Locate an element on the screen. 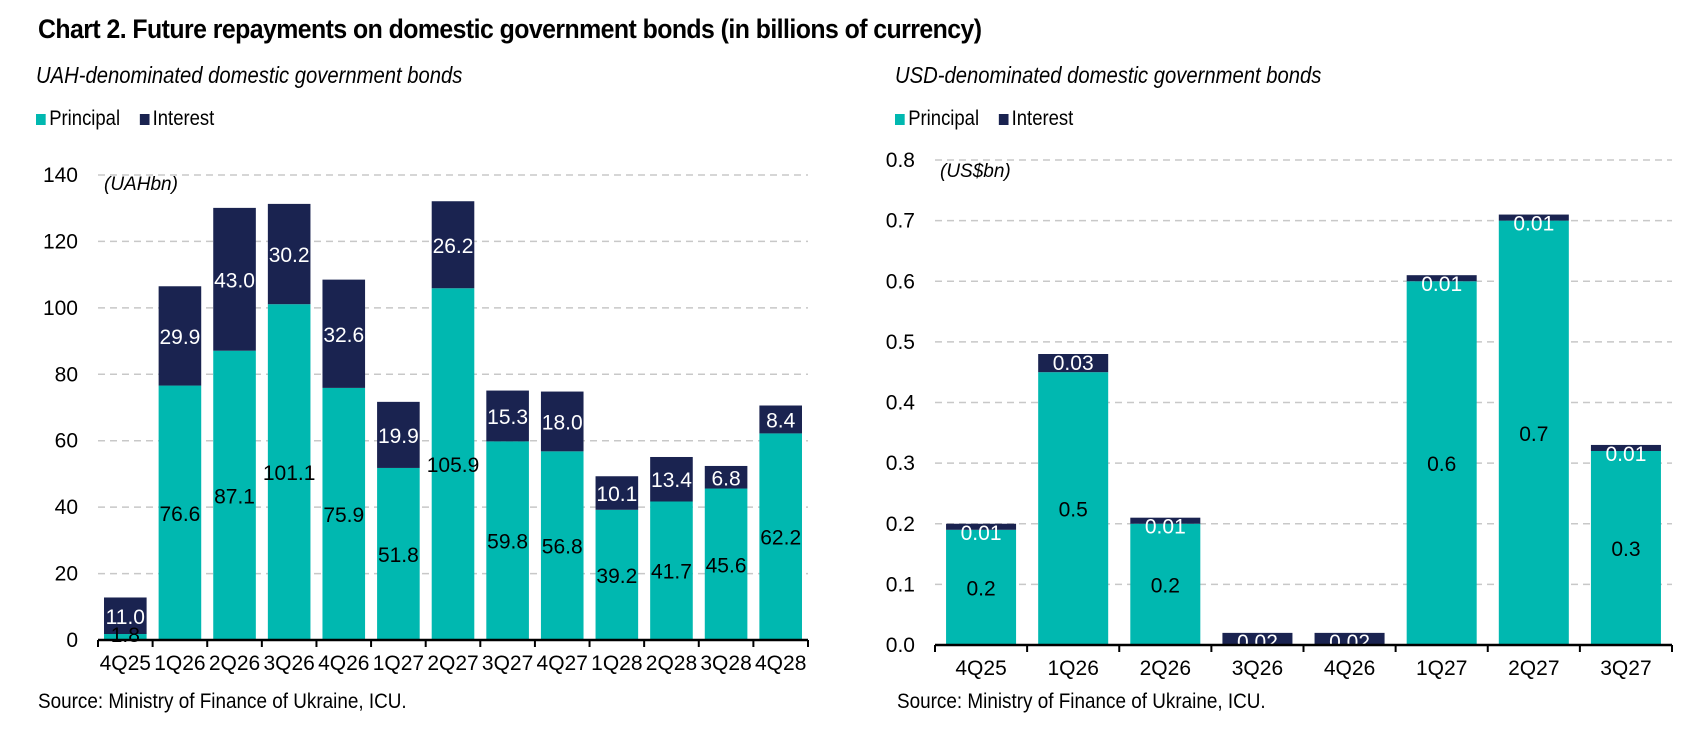 This screenshot has width=1694, height=744. interest-data-label: 11.0 is located at coordinates (125, 617).